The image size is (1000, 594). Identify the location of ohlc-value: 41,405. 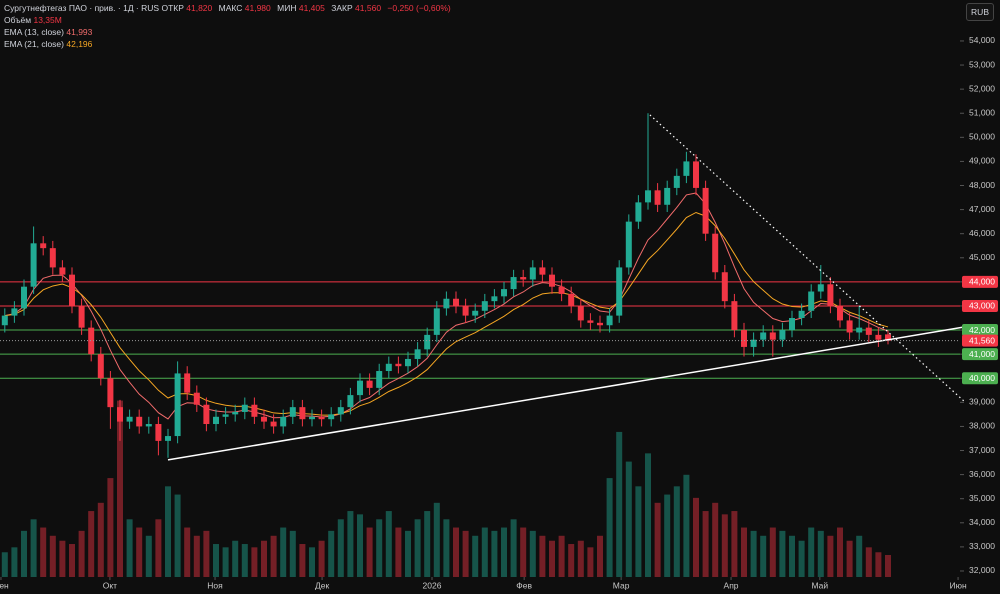
(311, 8).